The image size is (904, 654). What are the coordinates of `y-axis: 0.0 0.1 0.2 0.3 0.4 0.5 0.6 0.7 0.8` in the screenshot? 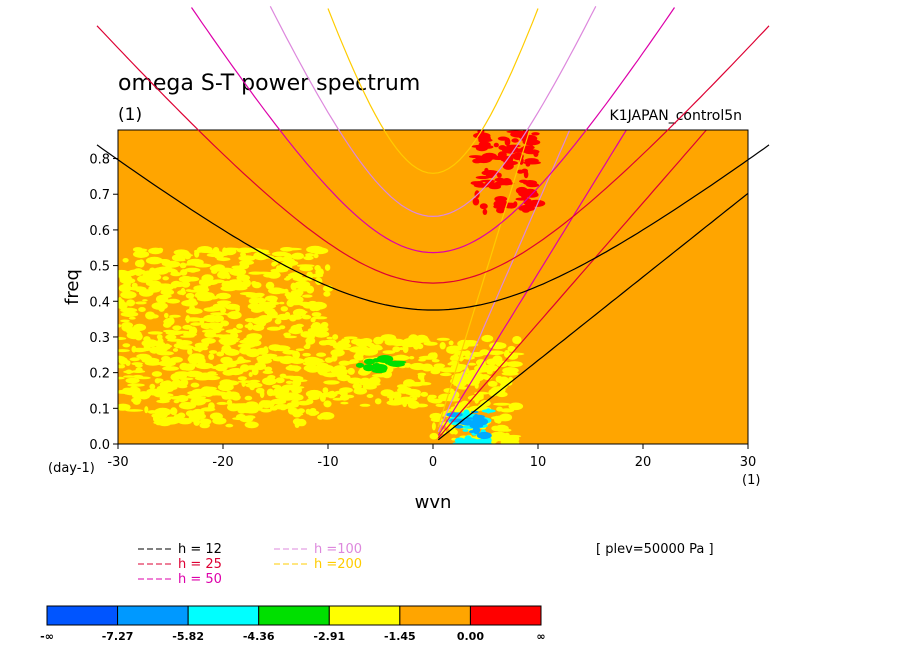 It's located at (103, 303).